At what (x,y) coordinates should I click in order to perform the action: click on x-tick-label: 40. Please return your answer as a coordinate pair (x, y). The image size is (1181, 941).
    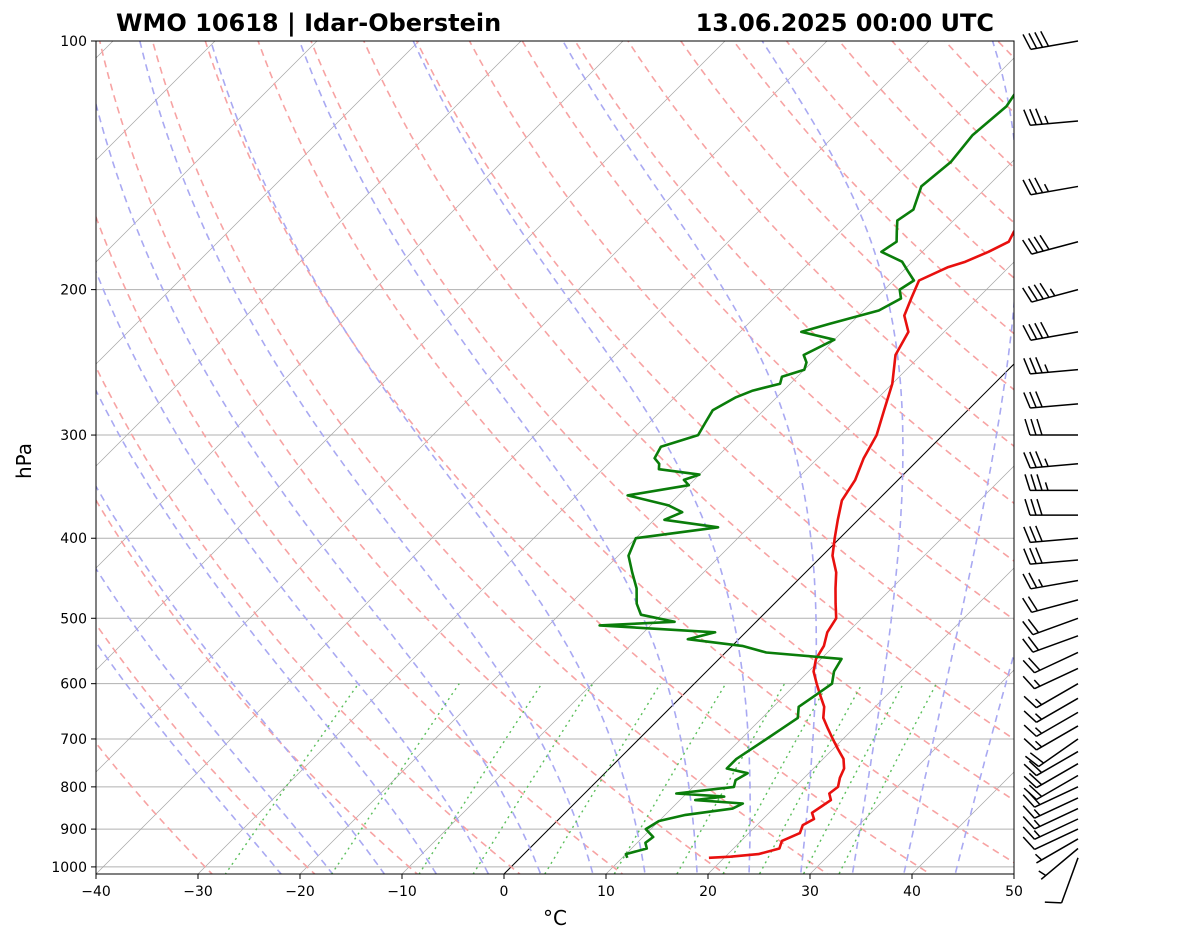
    Looking at the image, I should click on (912, 892).